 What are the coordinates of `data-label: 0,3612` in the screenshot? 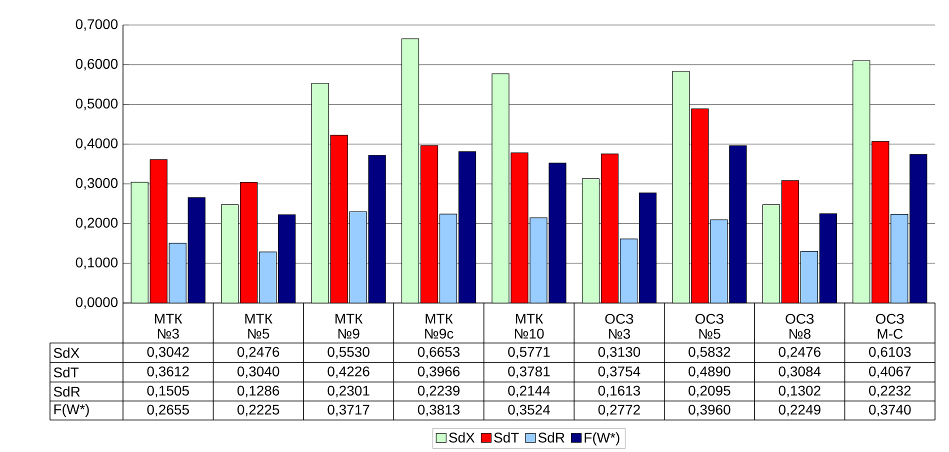 It's located at (168, 372).